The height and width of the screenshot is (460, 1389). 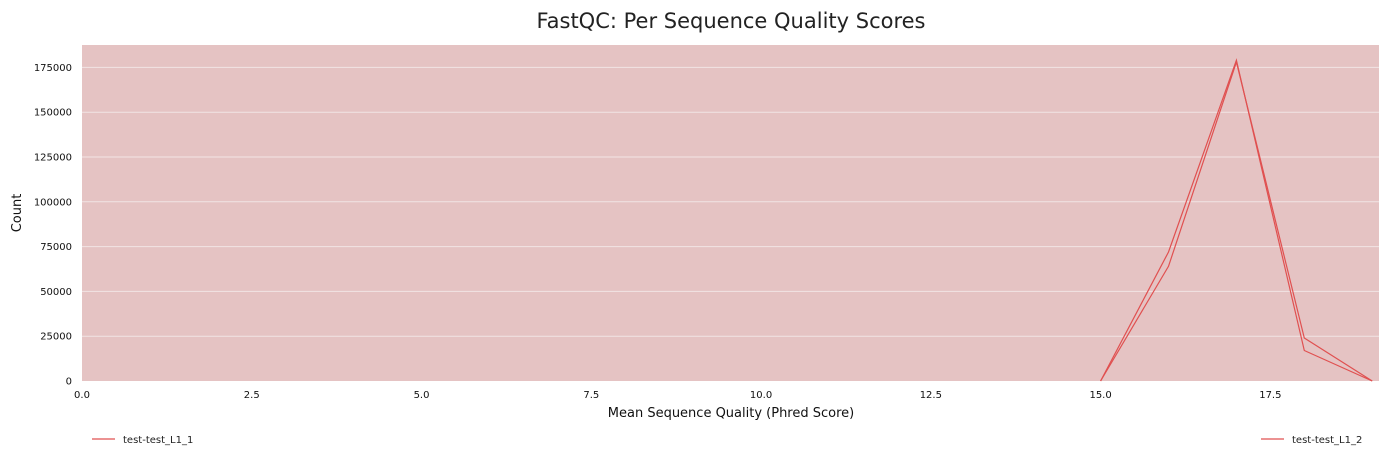 I want to click on y-tick-label: 0, so click(x=69, y=382).